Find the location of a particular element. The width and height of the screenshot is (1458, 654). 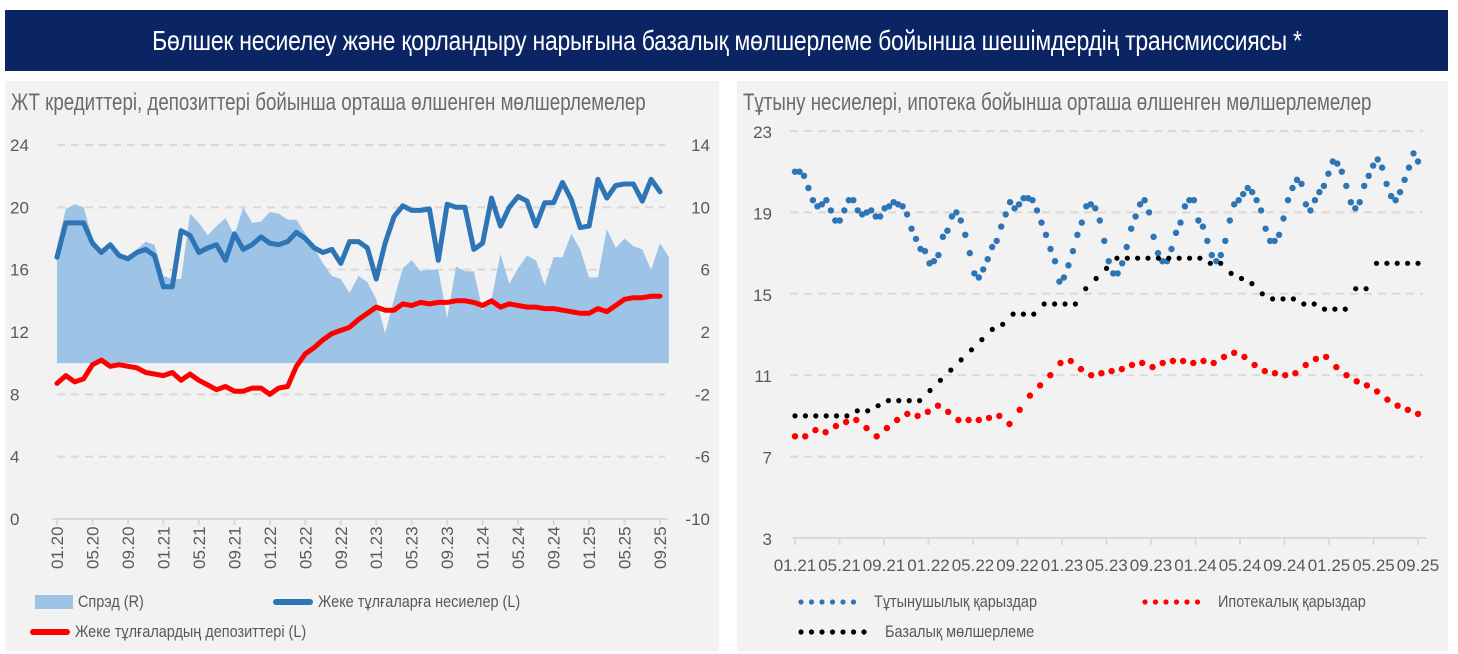

y-tick-label: 23 is located at coordinates (762, 132).